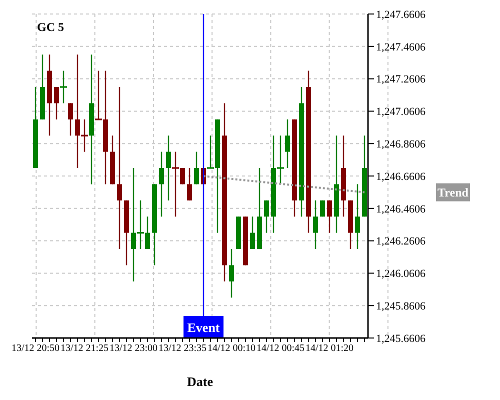  I want to click on text: Trend, so click(453, 192).